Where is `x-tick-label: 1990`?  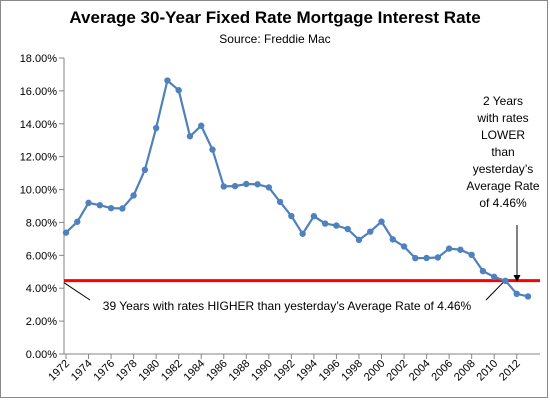 x-tick-label: 1990 is located at coordinates (262, 371).